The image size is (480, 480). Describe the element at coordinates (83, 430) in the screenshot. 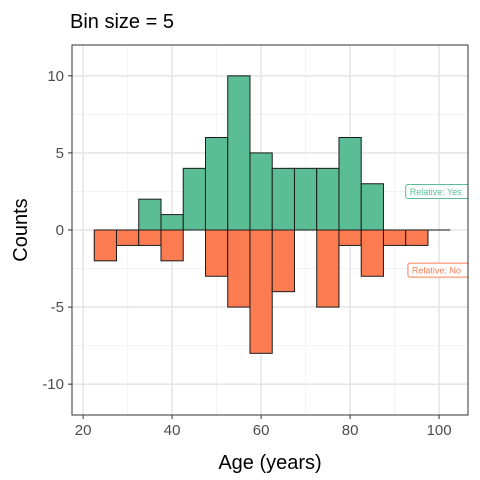

I see `x-tick-label: 20` at that location.